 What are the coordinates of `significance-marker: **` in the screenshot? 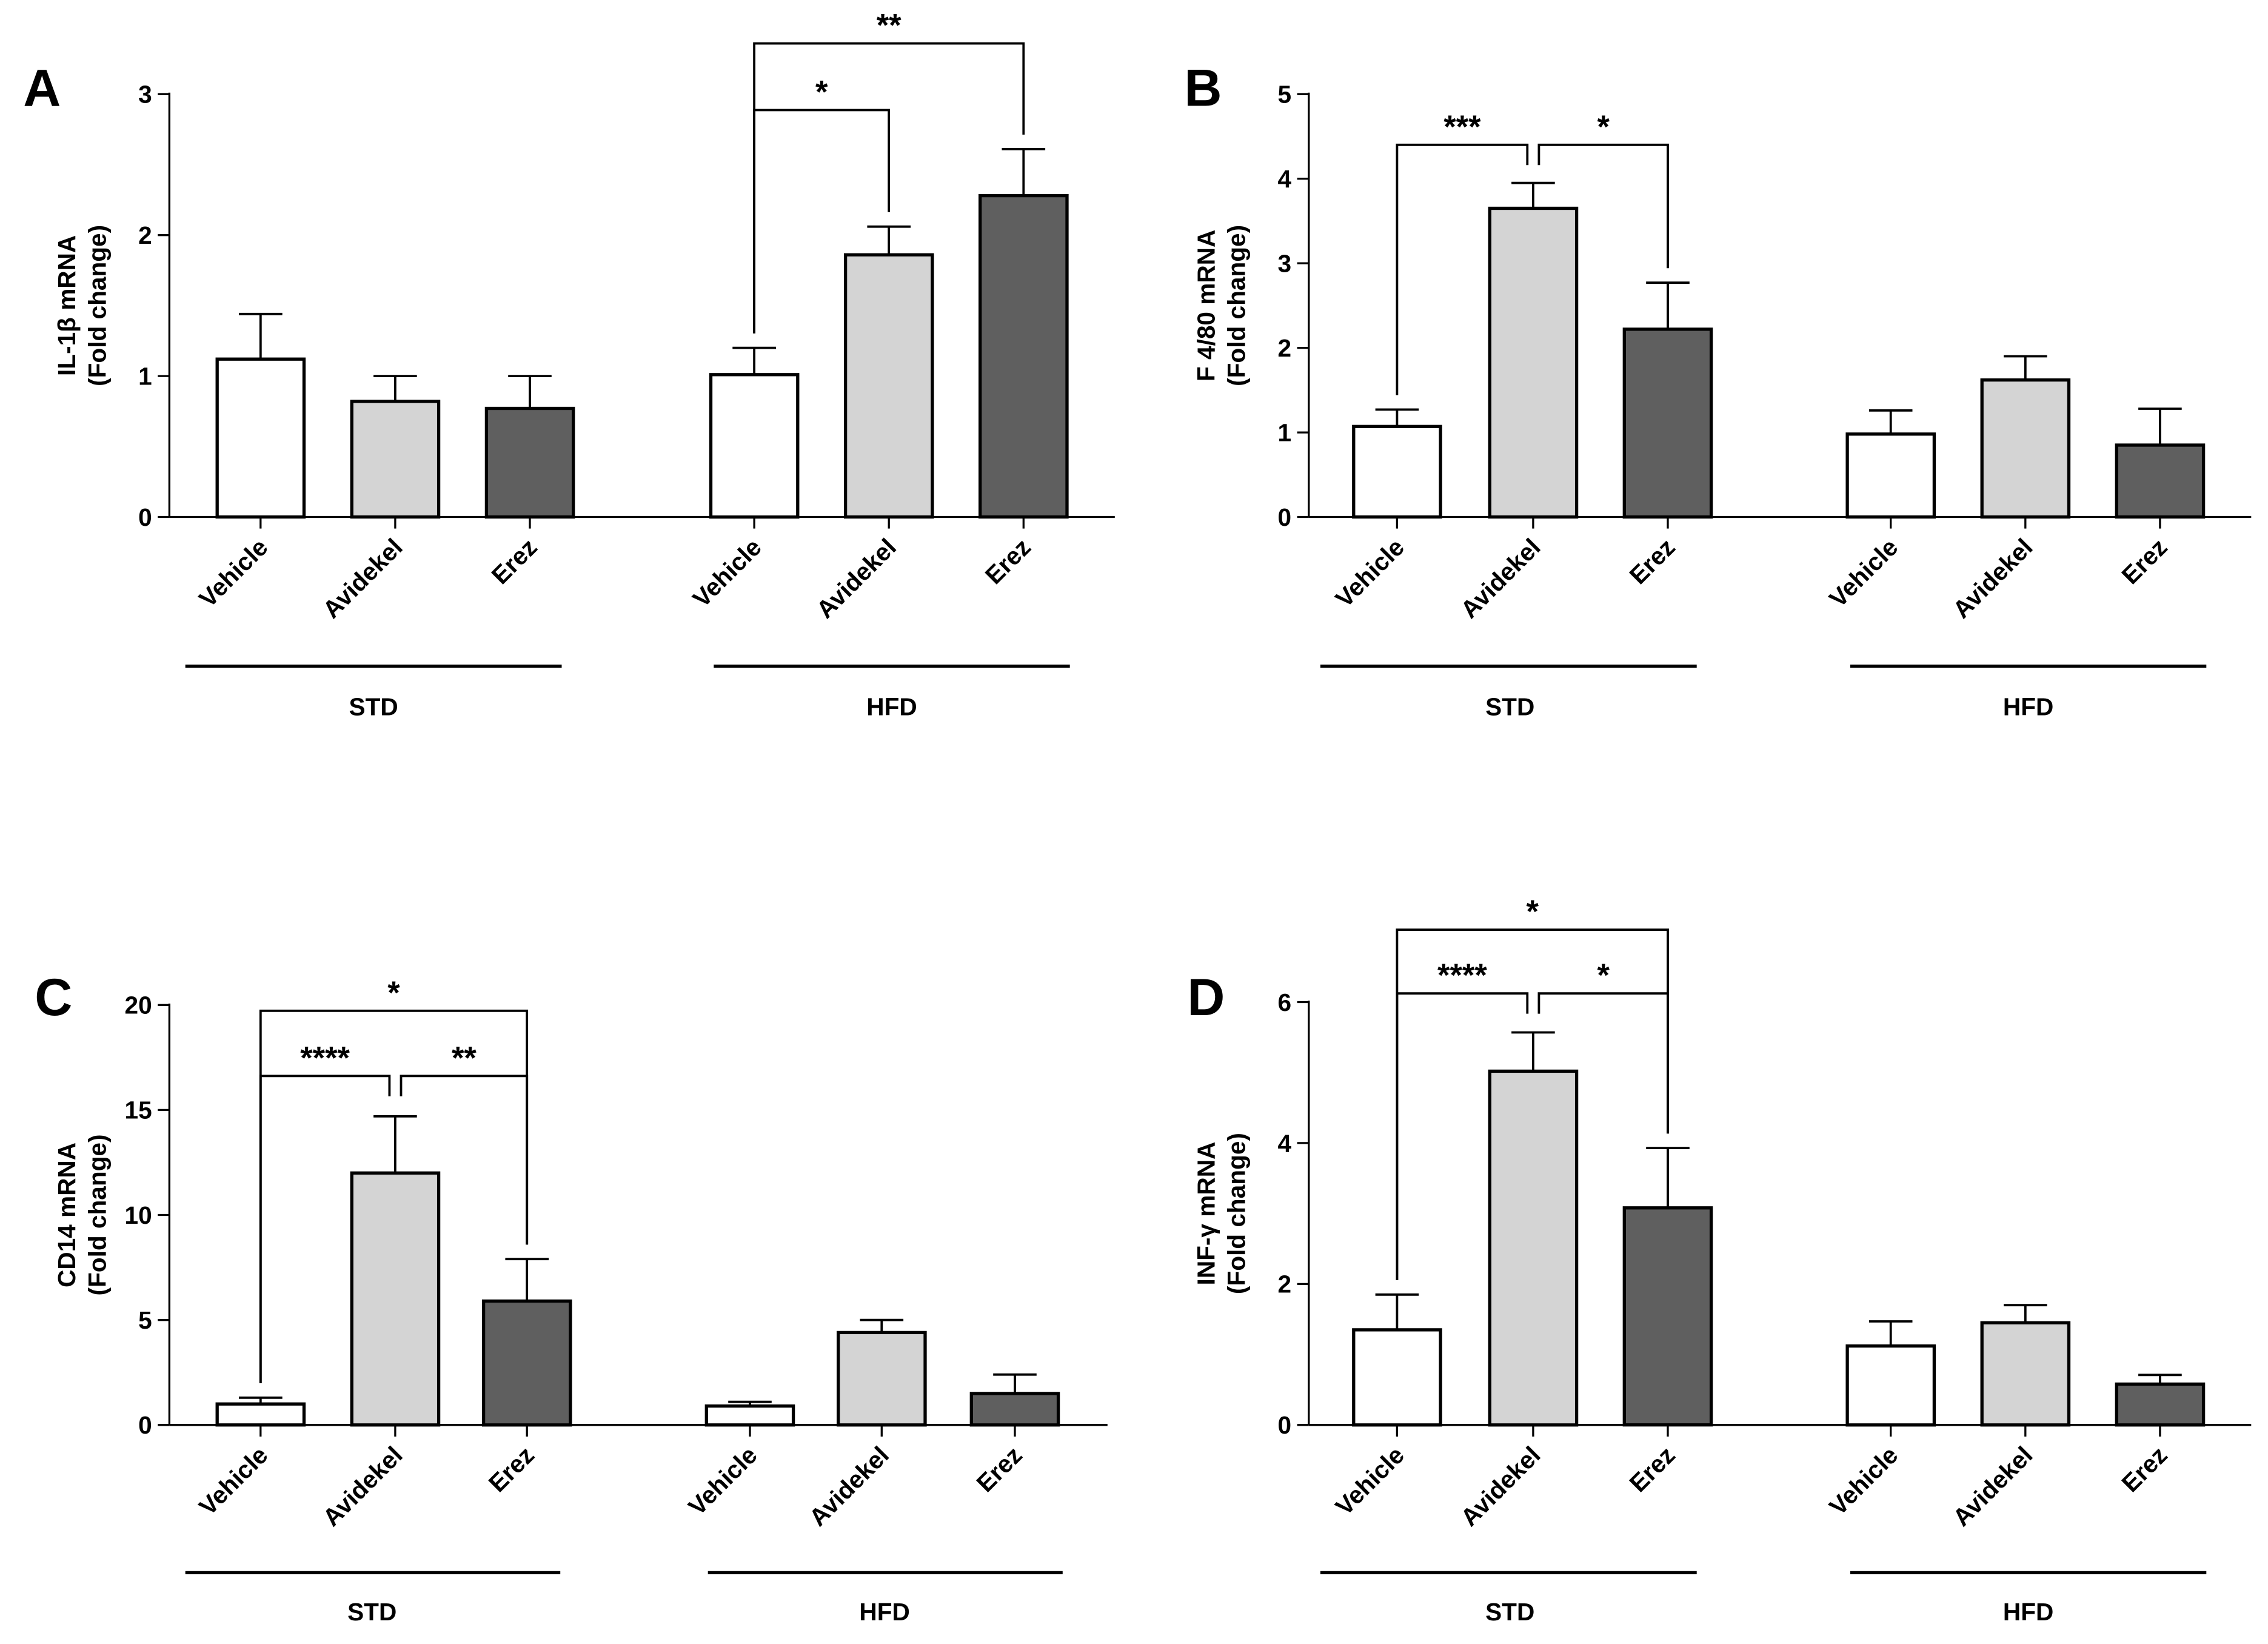 It's located at (465, 1058).